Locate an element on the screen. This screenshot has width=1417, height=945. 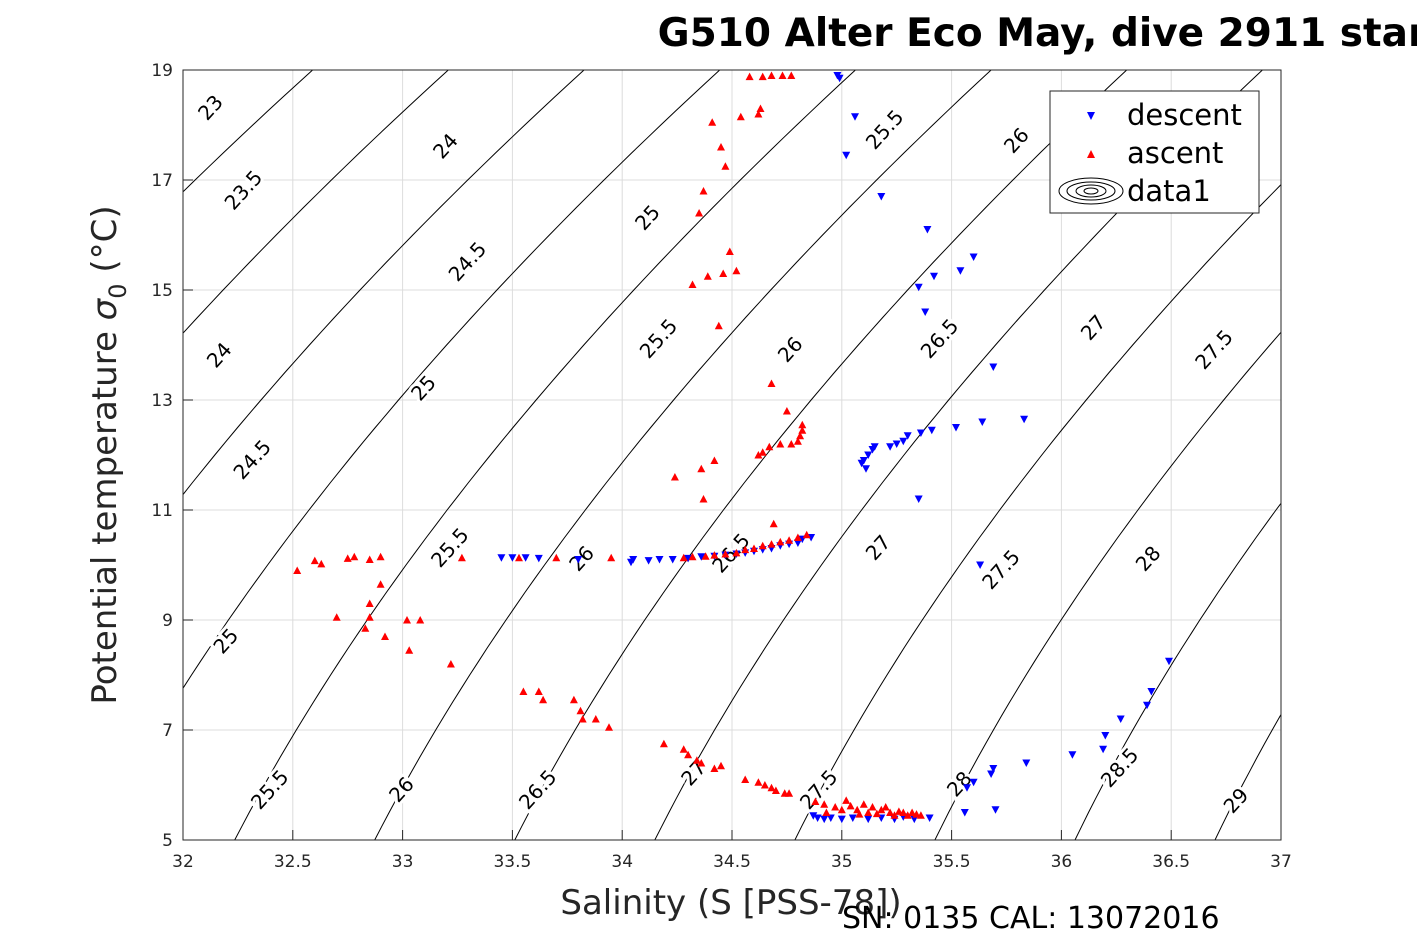
y-axis-title: Potential temperature σ0 (°C) is located at coordinates (108, 454).